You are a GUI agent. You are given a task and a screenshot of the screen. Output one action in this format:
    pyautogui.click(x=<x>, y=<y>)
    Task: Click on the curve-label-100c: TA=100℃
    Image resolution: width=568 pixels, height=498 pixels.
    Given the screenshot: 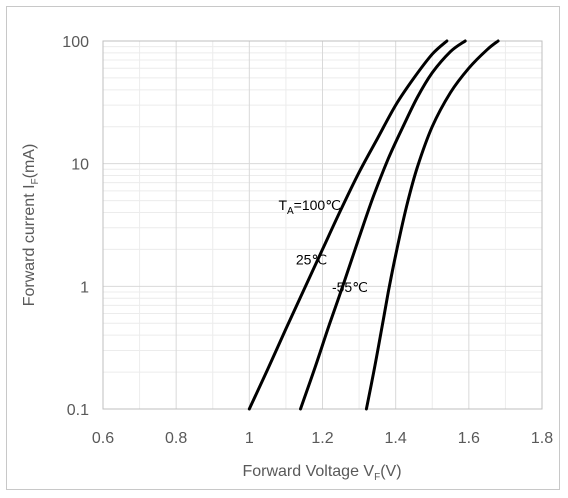 What is the action you would take?
    pyautogui.click(x=309, y=207)
    